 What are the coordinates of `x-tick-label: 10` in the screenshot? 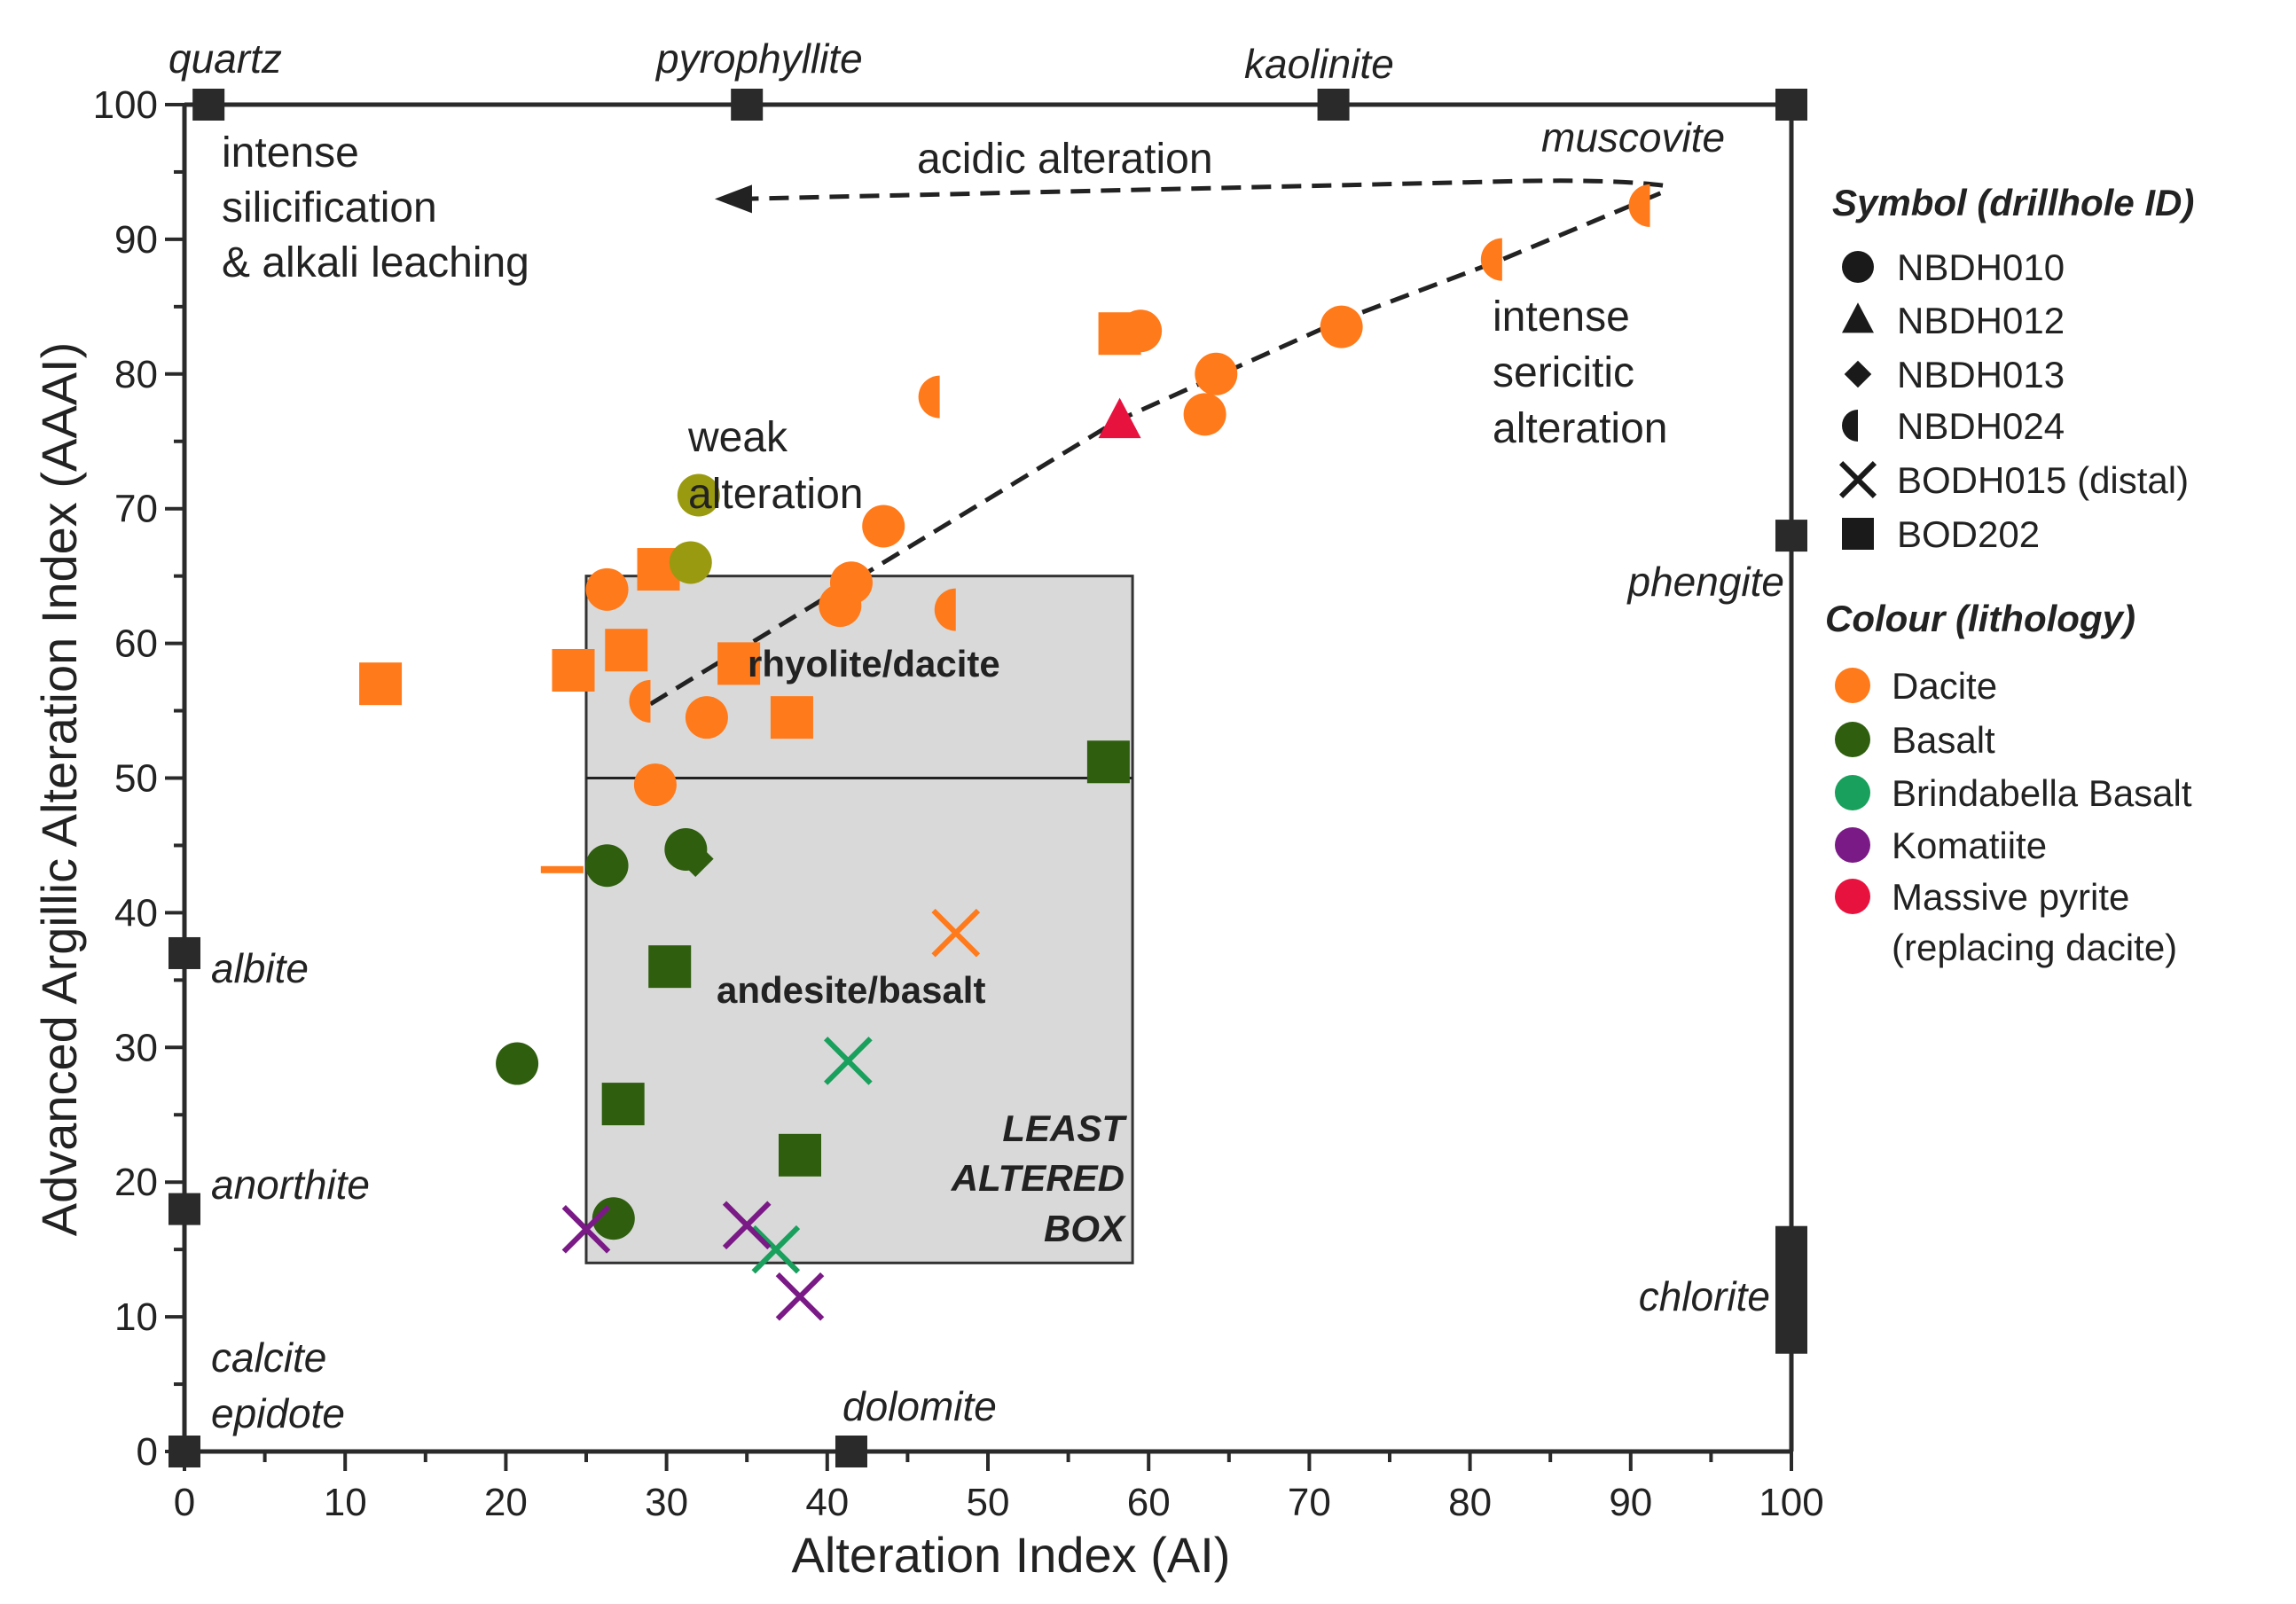 It's located at (345, 1502).